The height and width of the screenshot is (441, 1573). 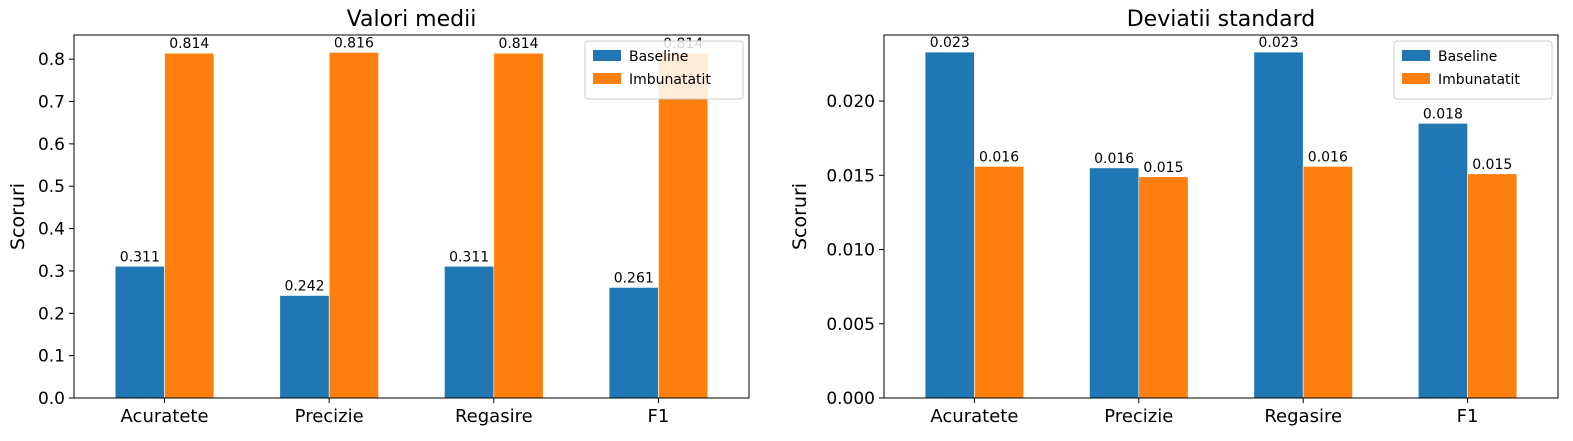 I want to click on y-tick-label: 0.0, so click(x=51, y=399).